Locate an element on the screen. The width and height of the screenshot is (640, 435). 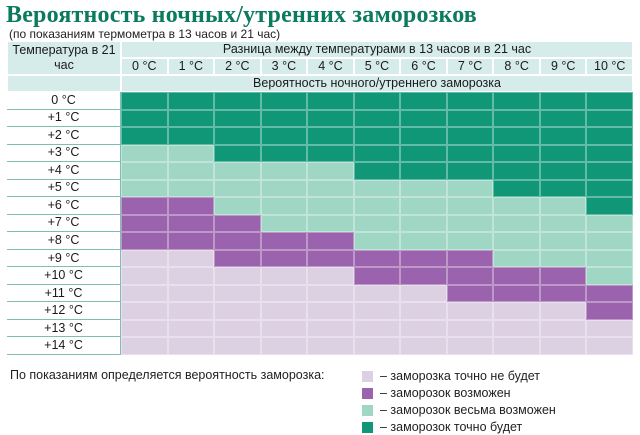
column-header: 5 °C is located at coordinates (377, 66).